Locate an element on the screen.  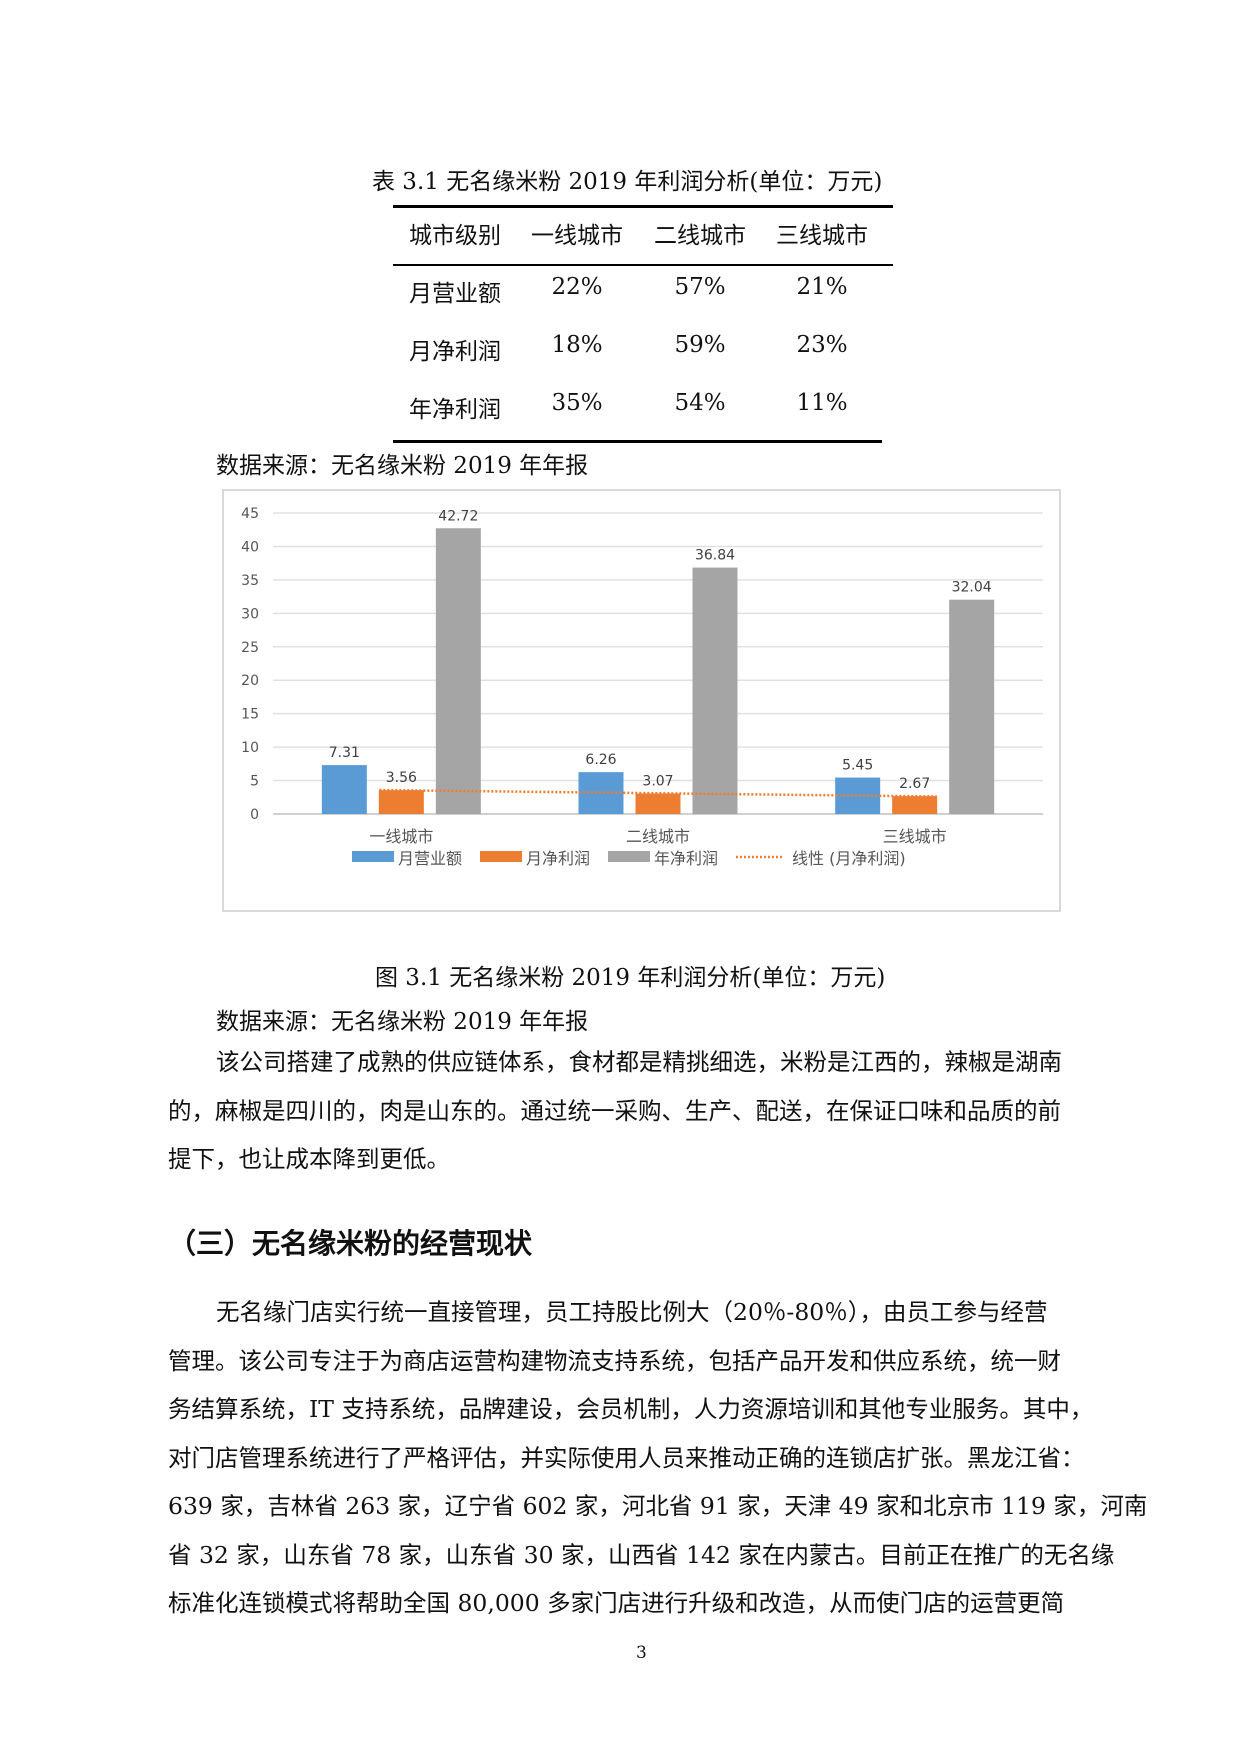
y-tick-label: 5 is located at coordinates (254, 782).